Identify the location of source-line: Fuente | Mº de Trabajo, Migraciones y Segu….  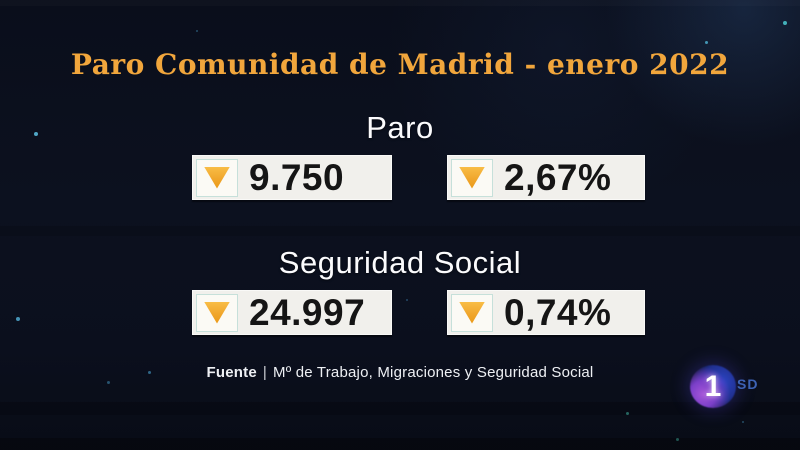
(400, 372).